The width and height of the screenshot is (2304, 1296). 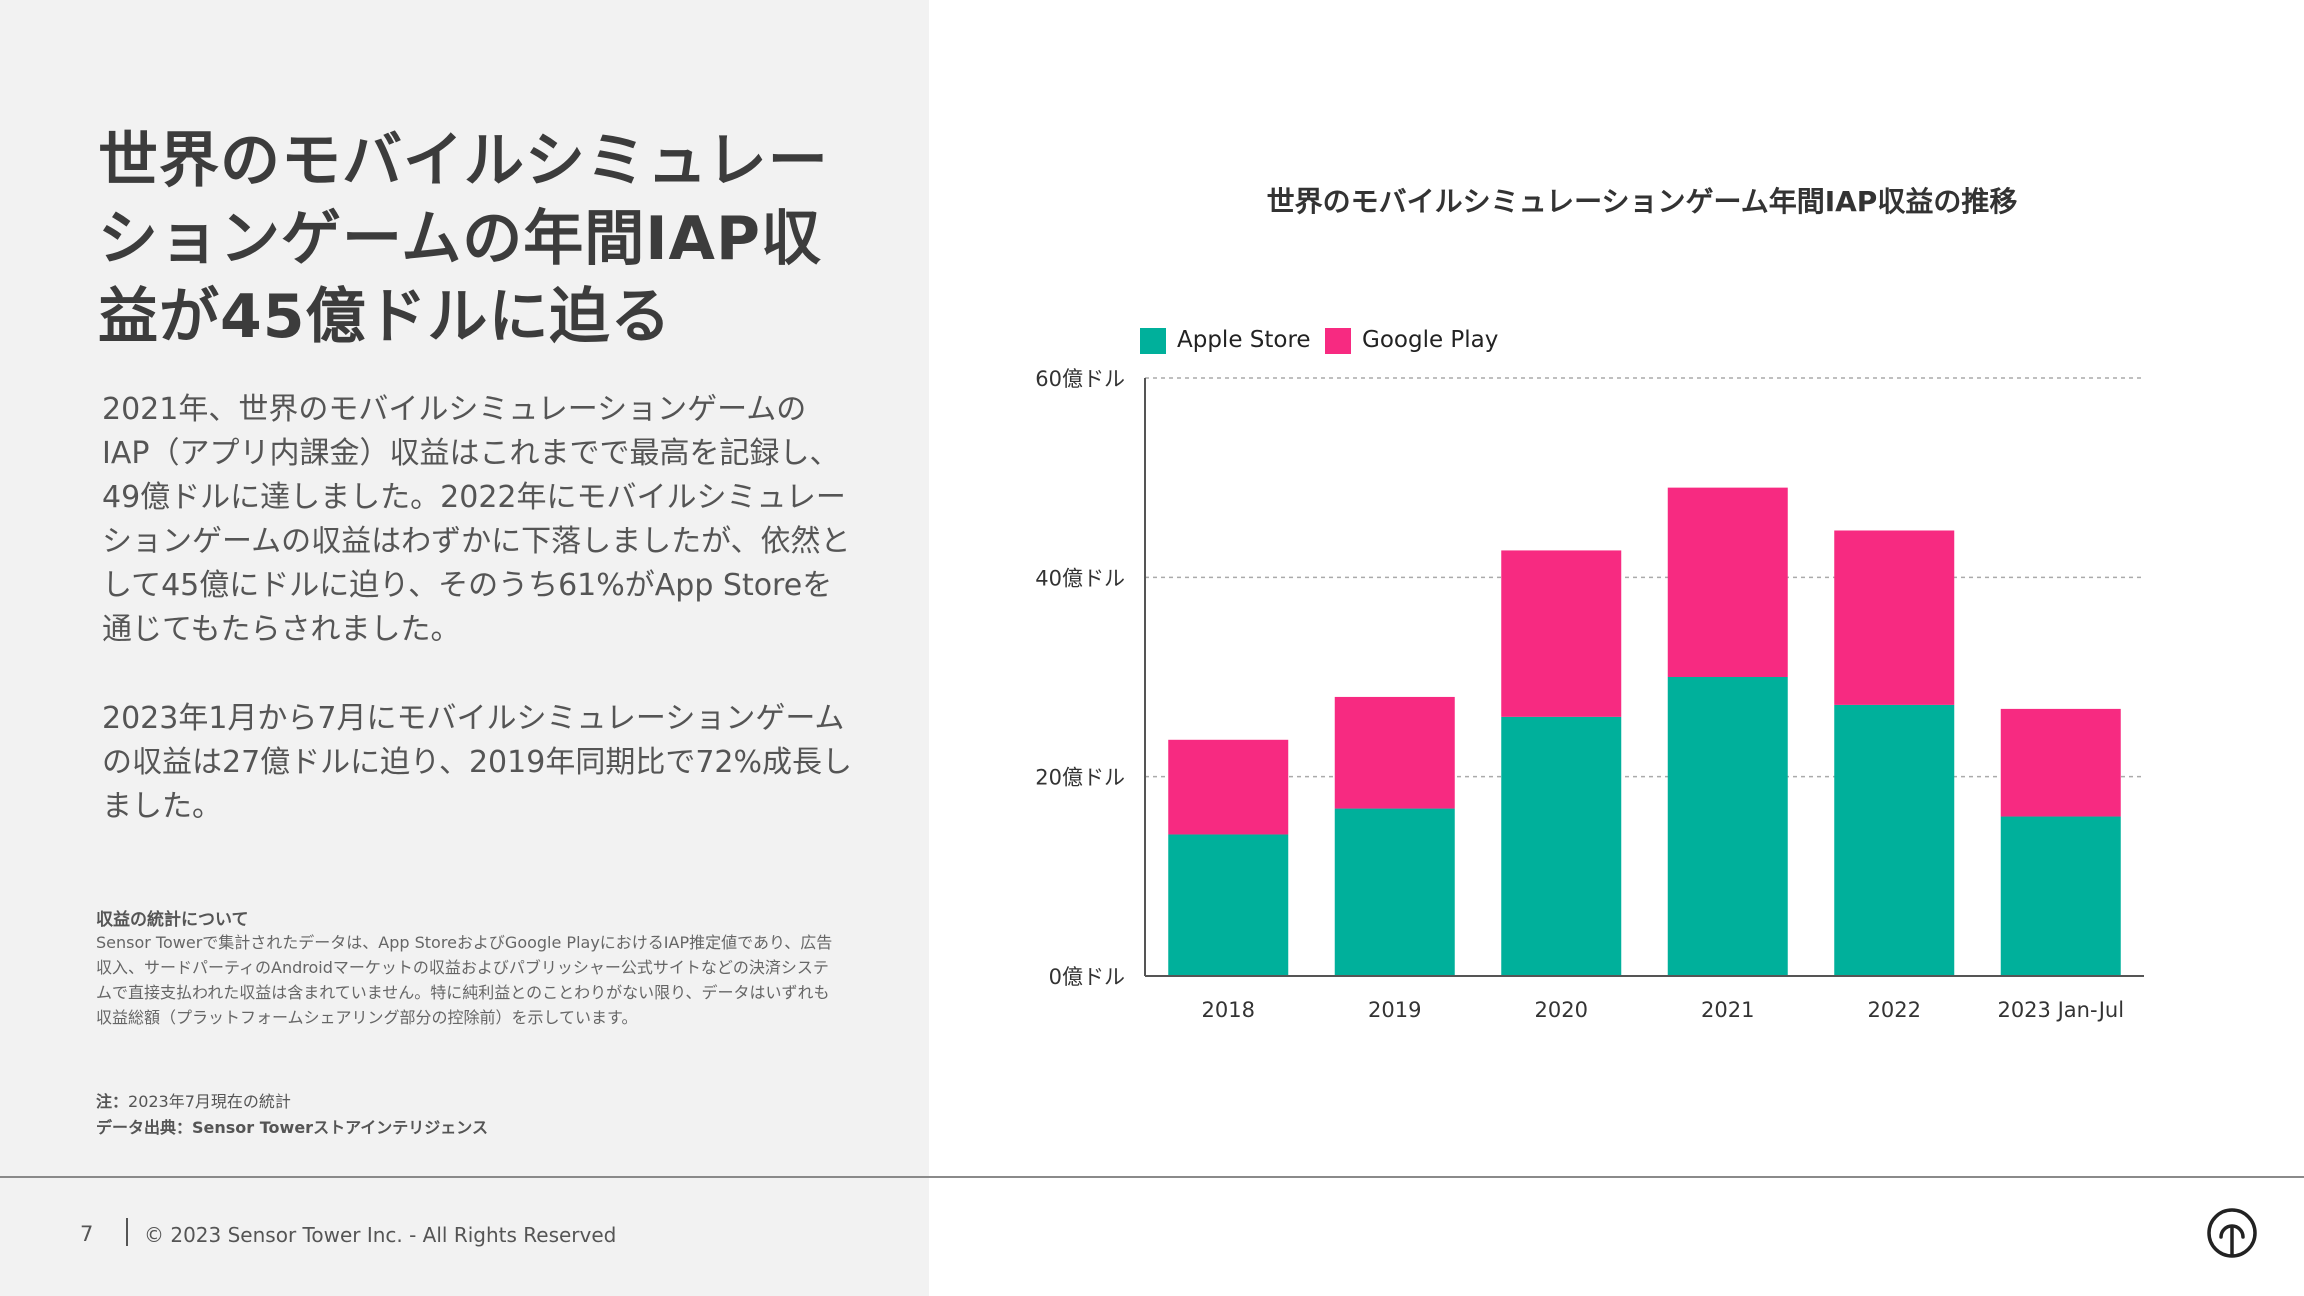 What do you see at coordinates (1394, 1010) in the screenshot?
I see `x-tick-label: 2019` at bounding box center [1394, 1010].